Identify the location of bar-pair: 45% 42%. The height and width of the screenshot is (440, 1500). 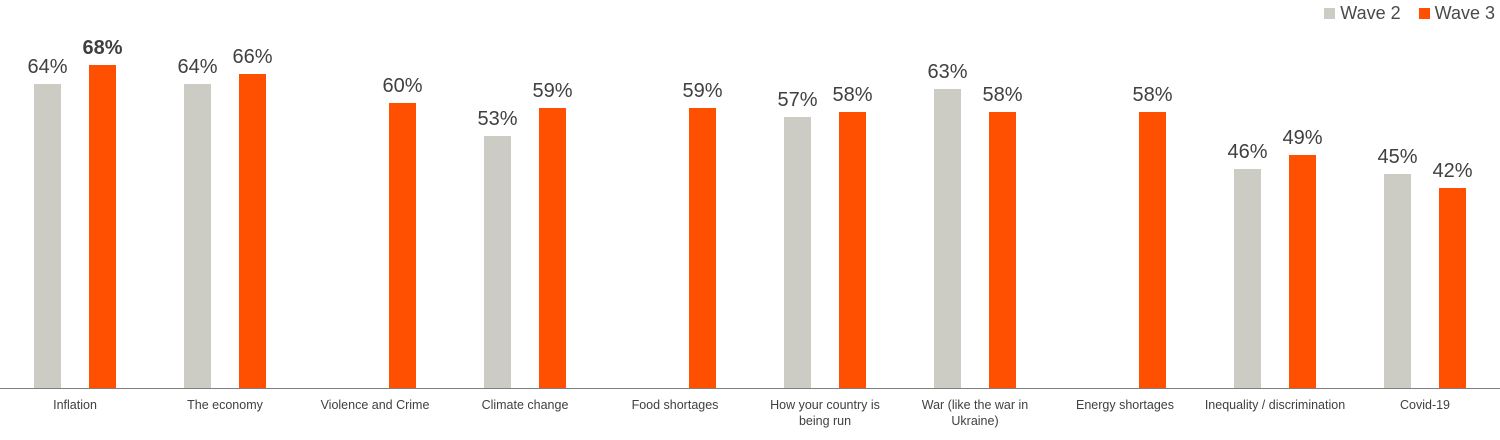
(1425, 194).